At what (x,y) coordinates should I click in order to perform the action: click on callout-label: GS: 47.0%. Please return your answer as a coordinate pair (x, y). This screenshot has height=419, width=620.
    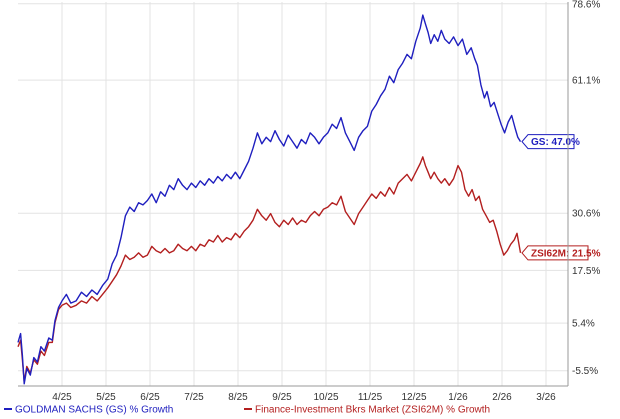
    Looking at the image, I should click on (555, 142).